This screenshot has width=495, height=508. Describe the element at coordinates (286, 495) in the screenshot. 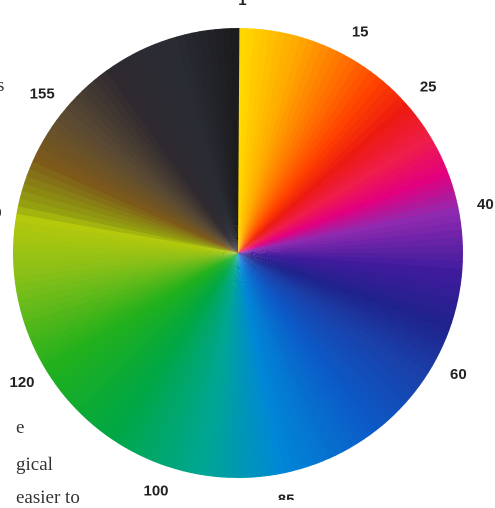

I see `tick-label: 85` at that location.